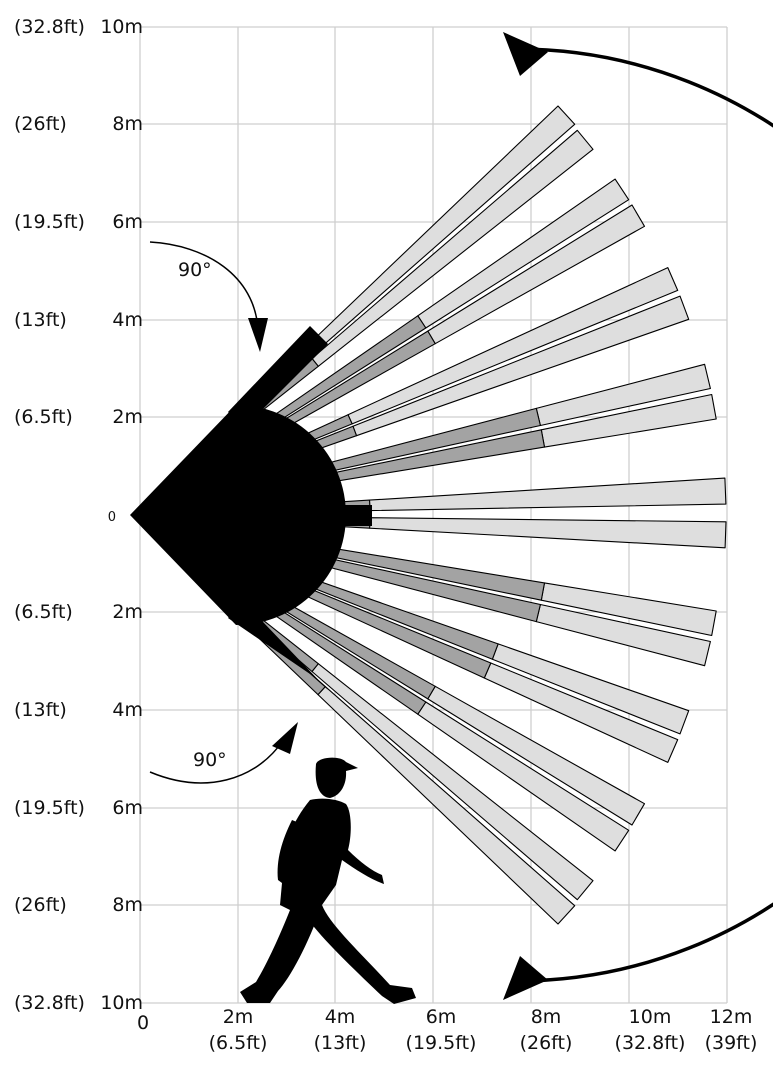 Image resolution: width=773 pixels, height=1076 pixels. Describe the element at coordinates (525, 978) in the screenshot. I see `arrowhead-bottom-icon` at that location.